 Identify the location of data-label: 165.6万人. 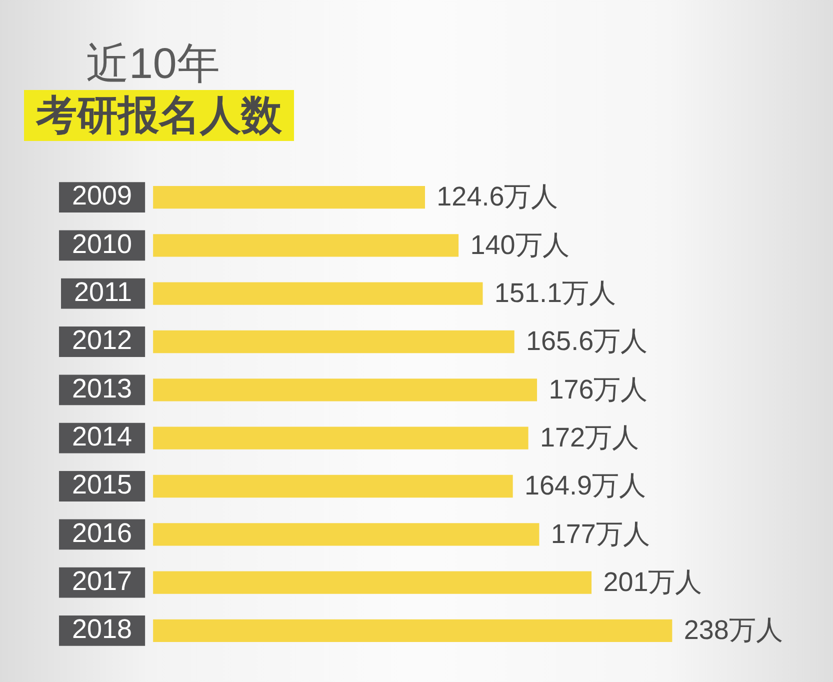
(587, 341).